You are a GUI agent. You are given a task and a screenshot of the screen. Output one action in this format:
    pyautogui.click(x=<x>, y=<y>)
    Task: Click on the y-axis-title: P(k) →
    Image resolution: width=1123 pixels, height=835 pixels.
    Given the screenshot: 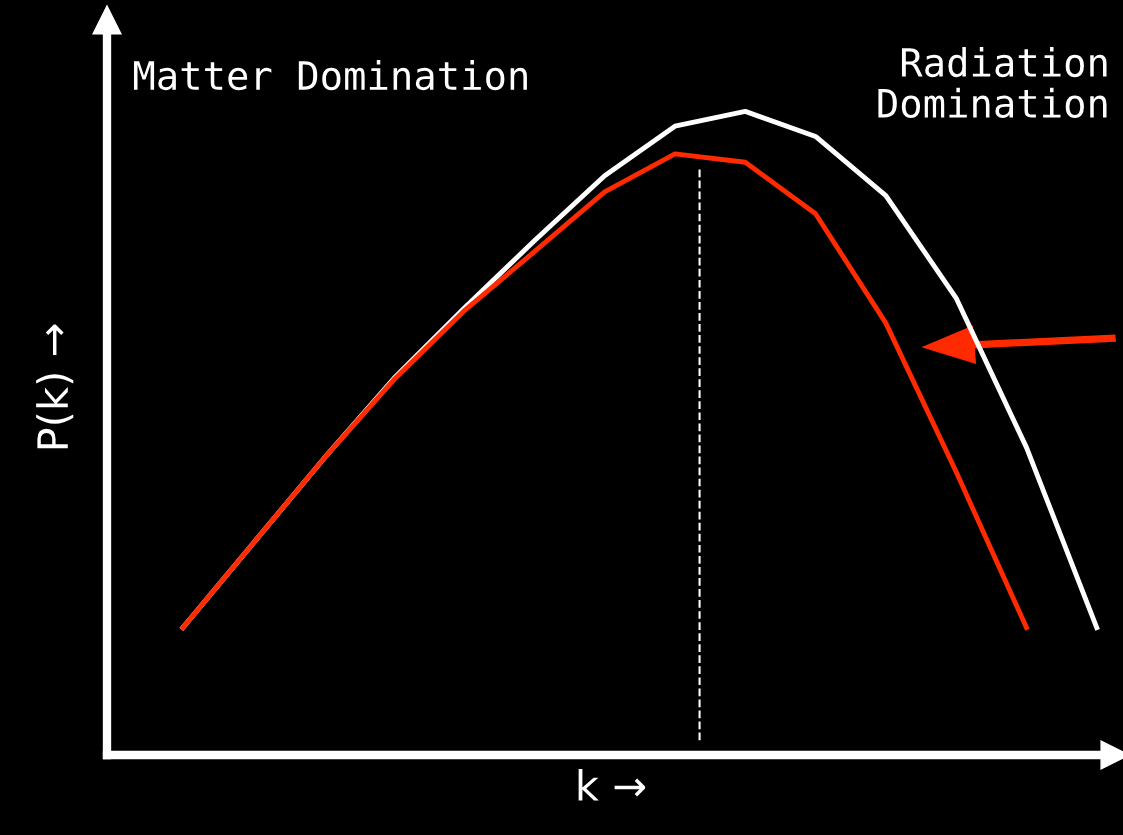 What is the action you would take?
    pyautogui.click(x=55, y=386)
    